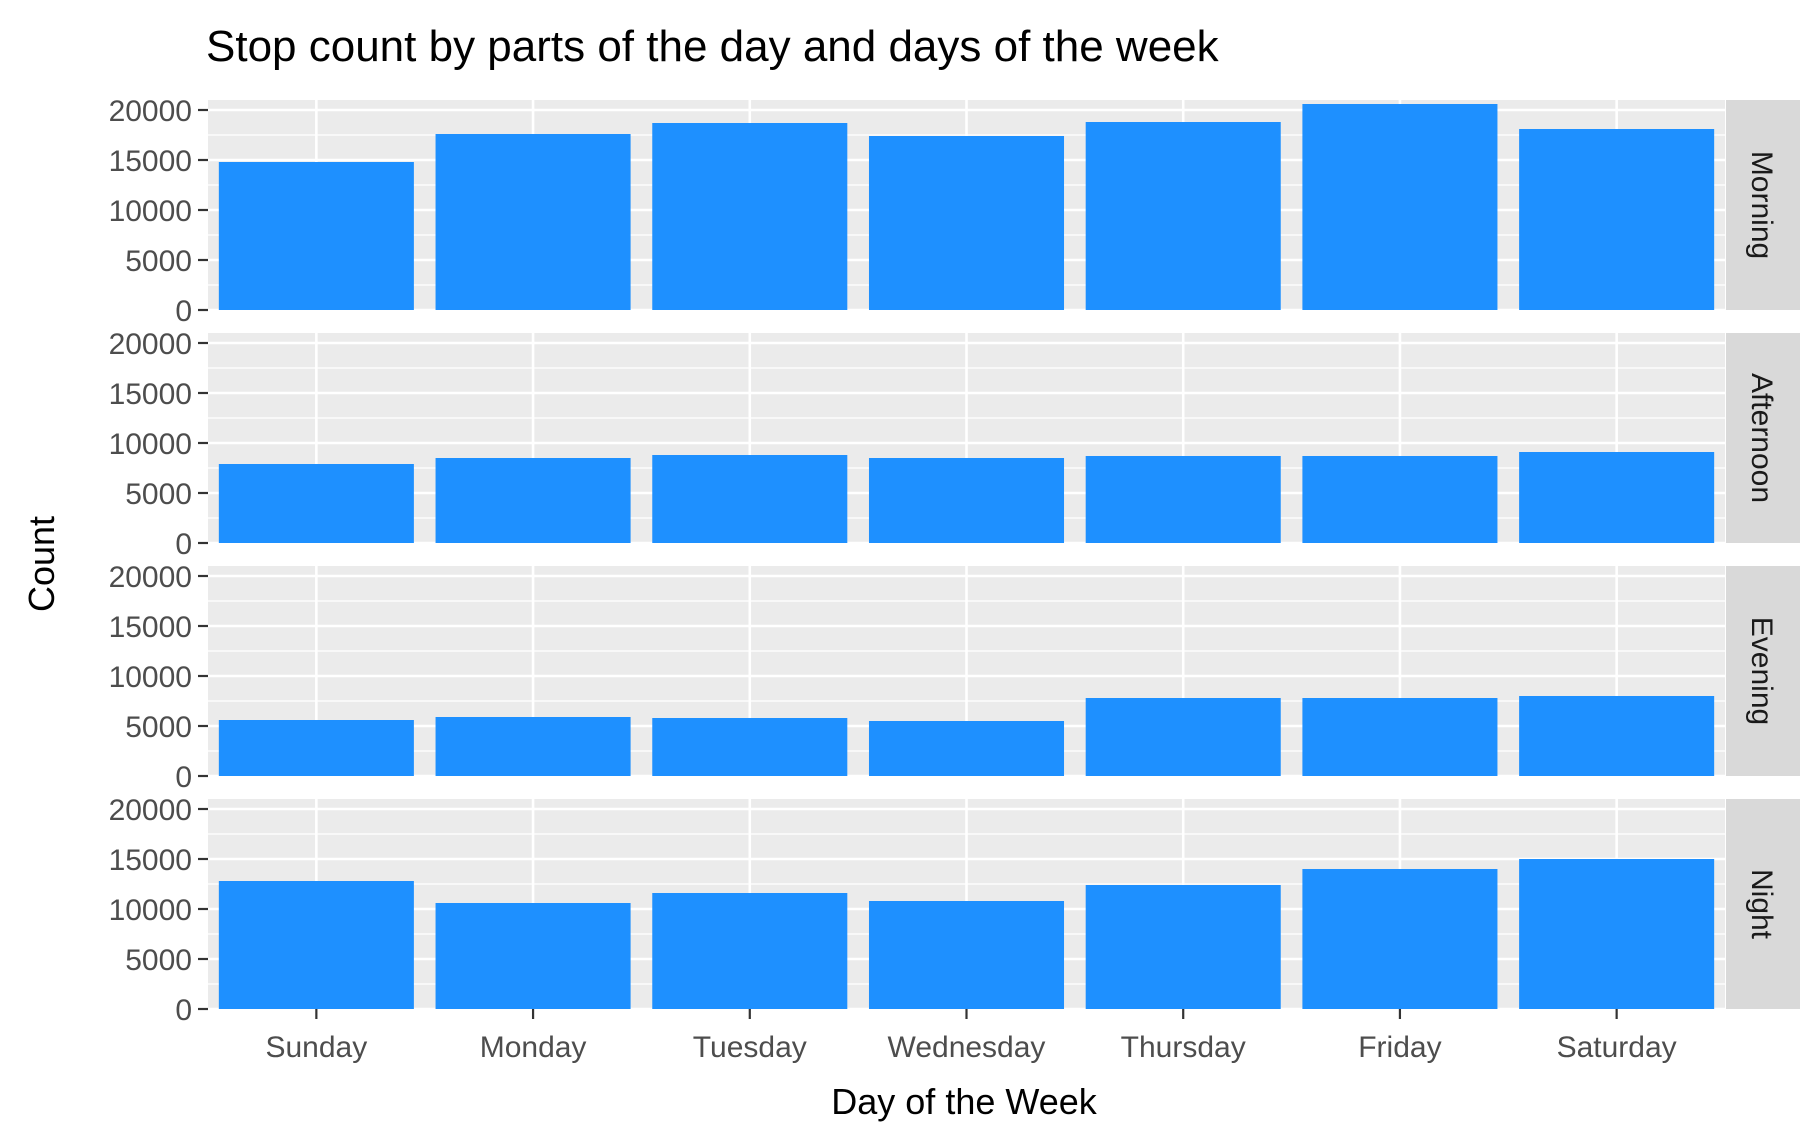 This screenshot has width=1806, height=1137. Describe the element at coordinates (1183, 1047) in the screenshot. I see `x-tick-label: Thursday` at that location.